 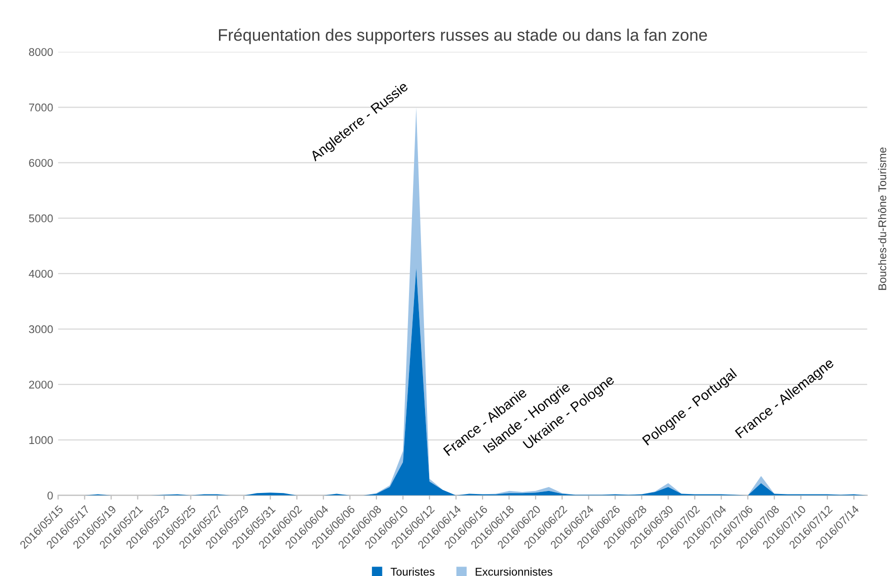 What do you see at coordinates (41, 162) in the screenshot?
I see `y-tick-label: 6000` at bounding box center [41, 162].